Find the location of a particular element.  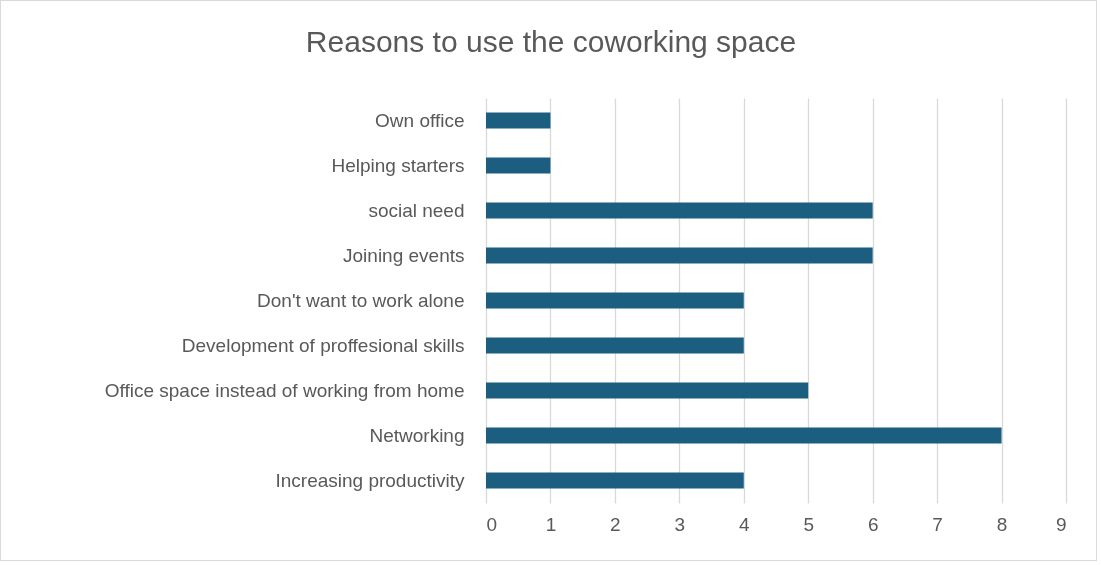

x-tick-label: 6 is located at coordinates (873, 524).